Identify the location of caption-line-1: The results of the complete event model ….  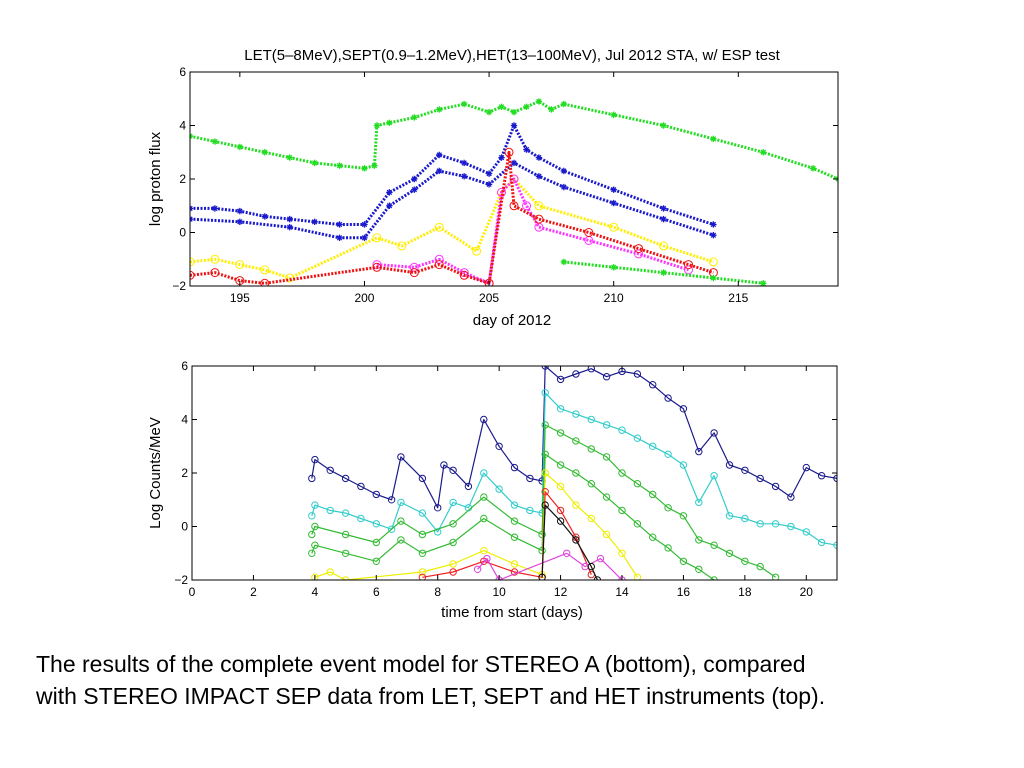
(421, 664).